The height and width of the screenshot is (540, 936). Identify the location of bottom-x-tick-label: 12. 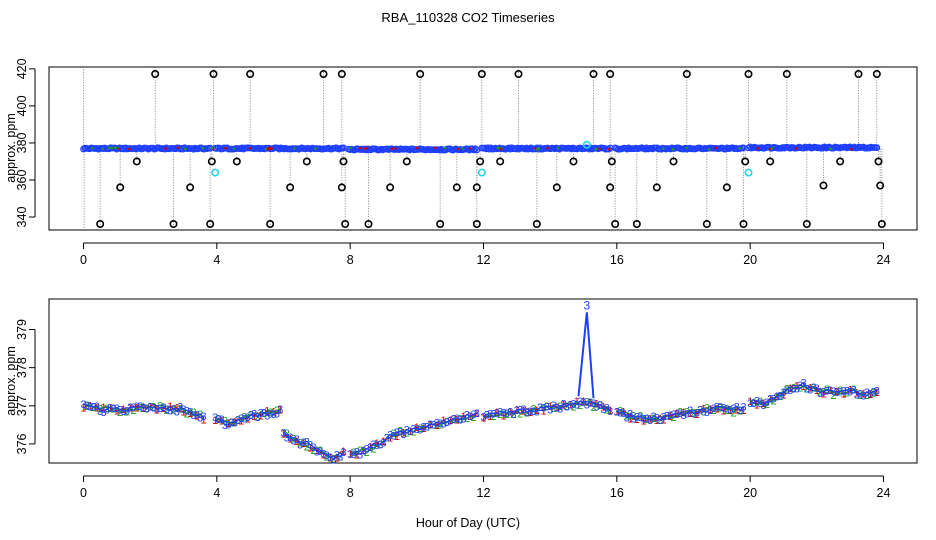
(484, 493).